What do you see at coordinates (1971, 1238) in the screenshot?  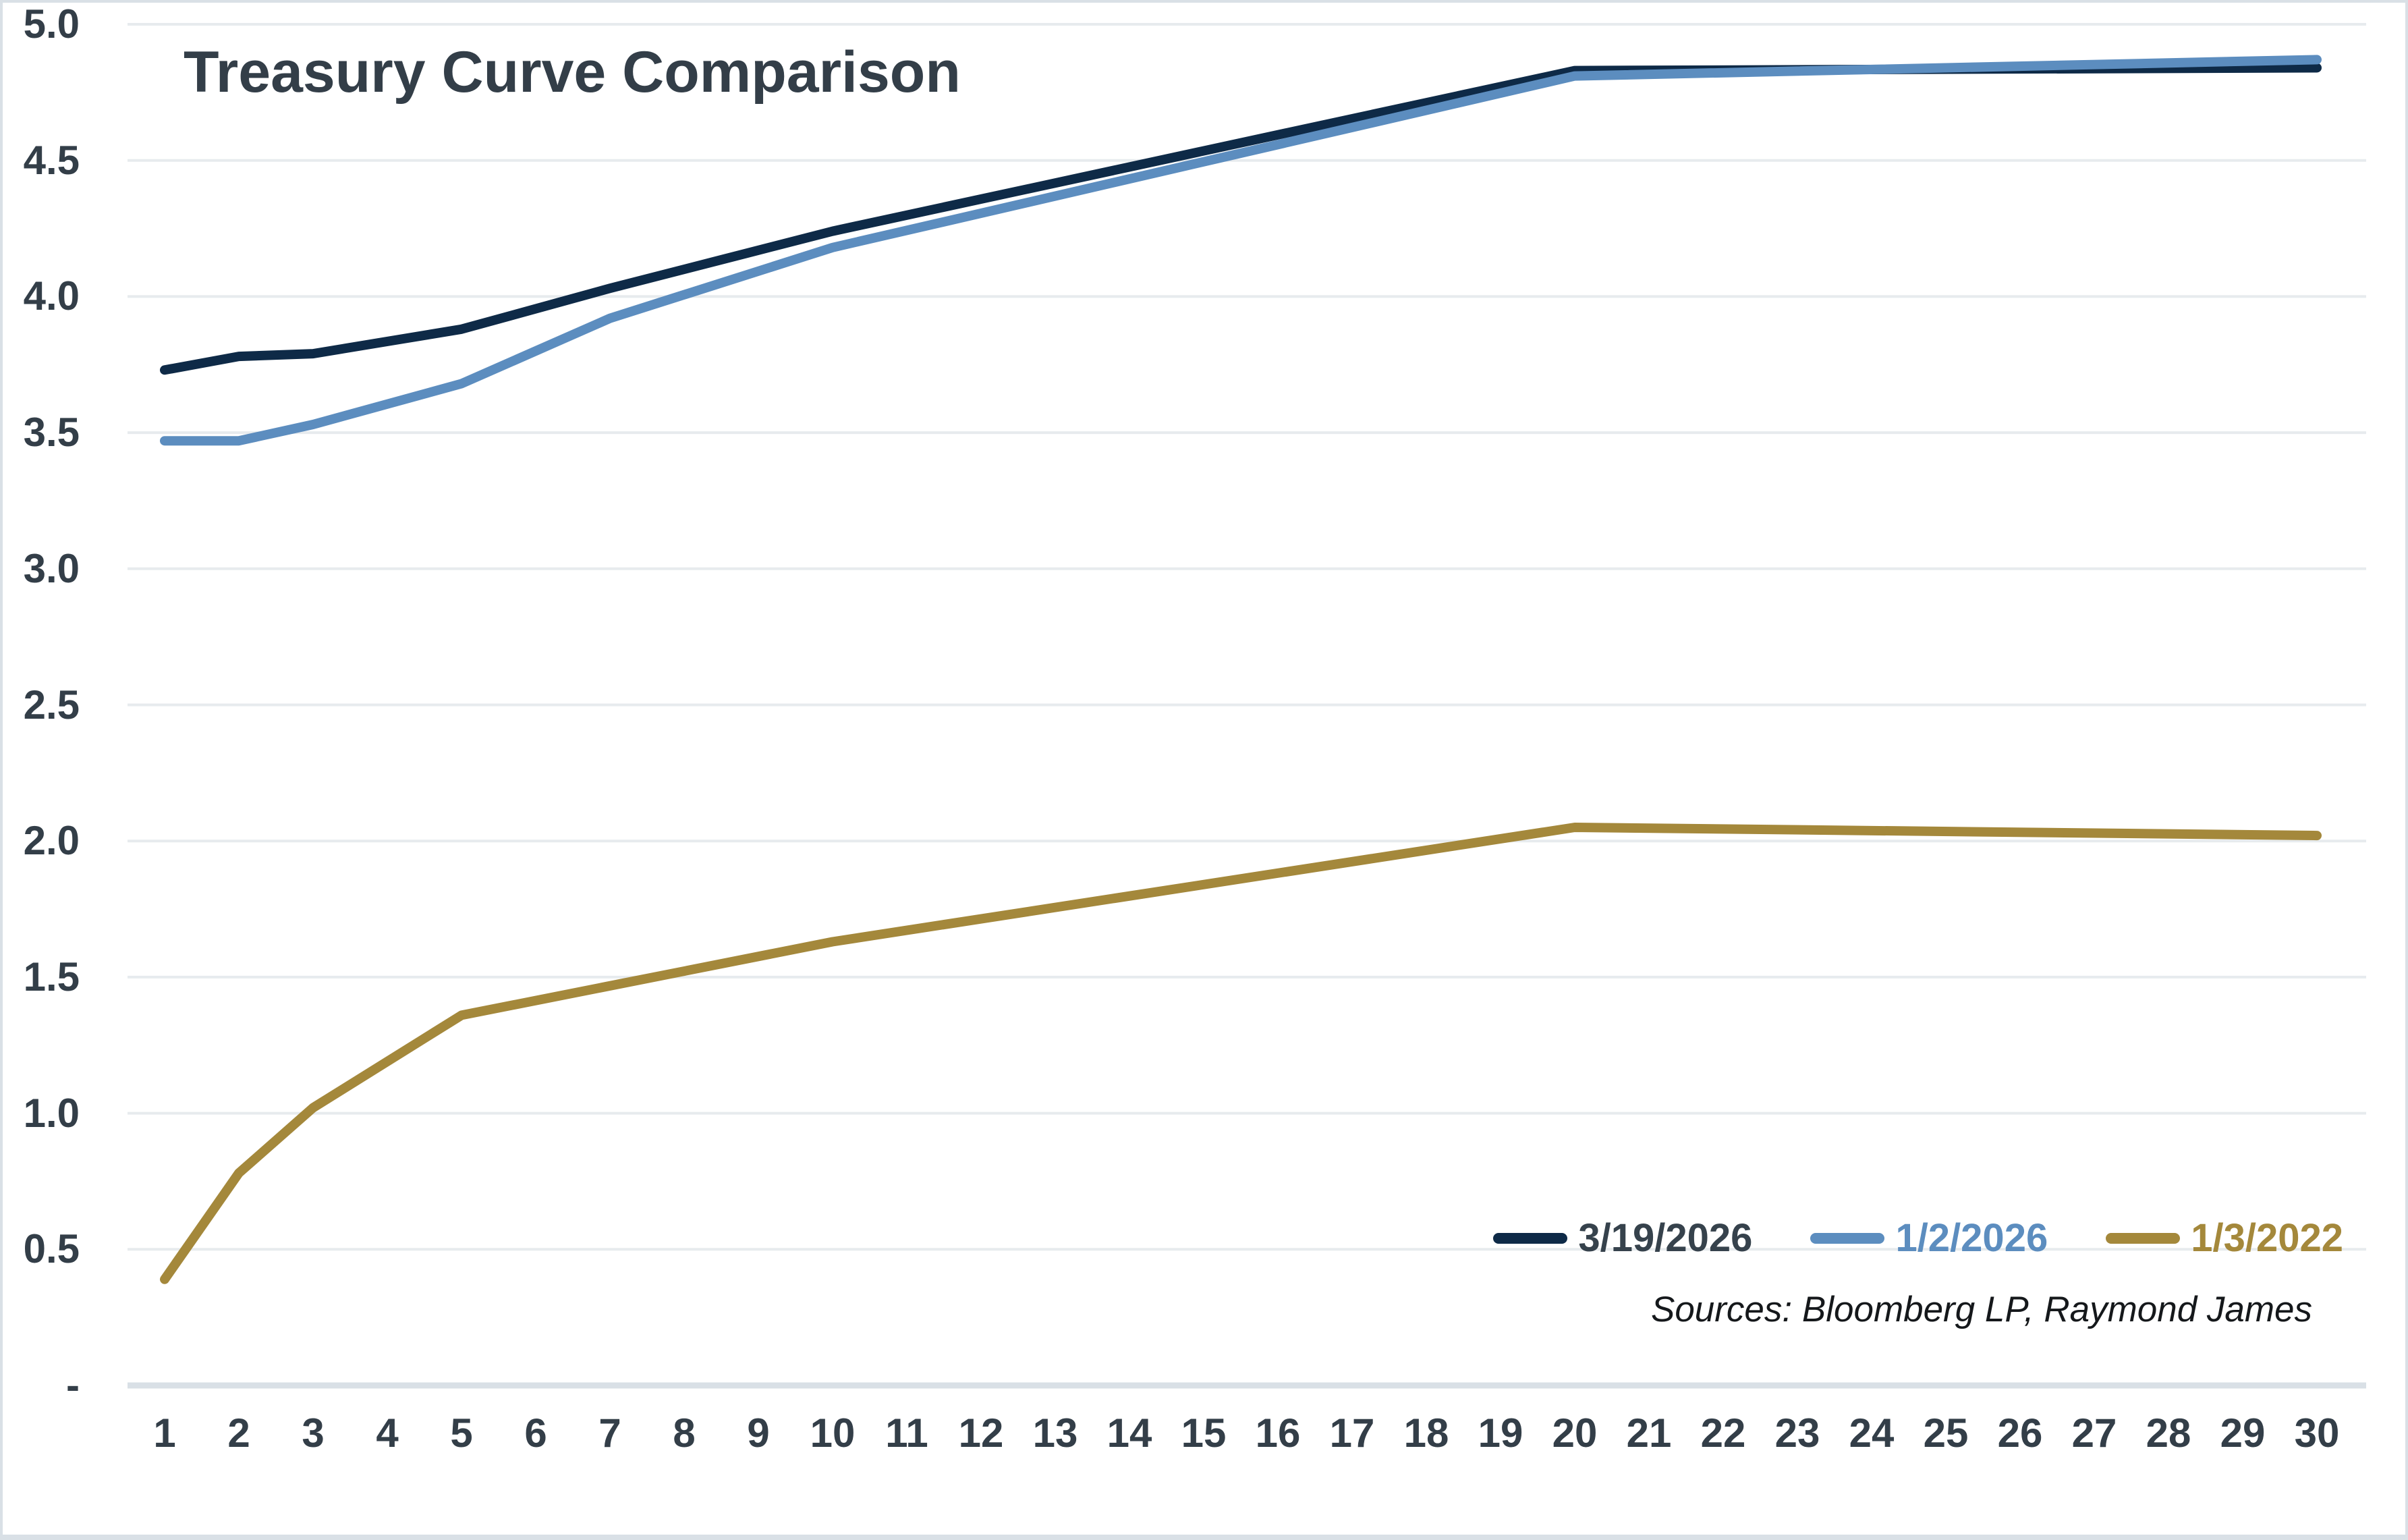 I see `legend-label-1-2-2026: 1/2/2026` at bounding box center [1971, 1238].